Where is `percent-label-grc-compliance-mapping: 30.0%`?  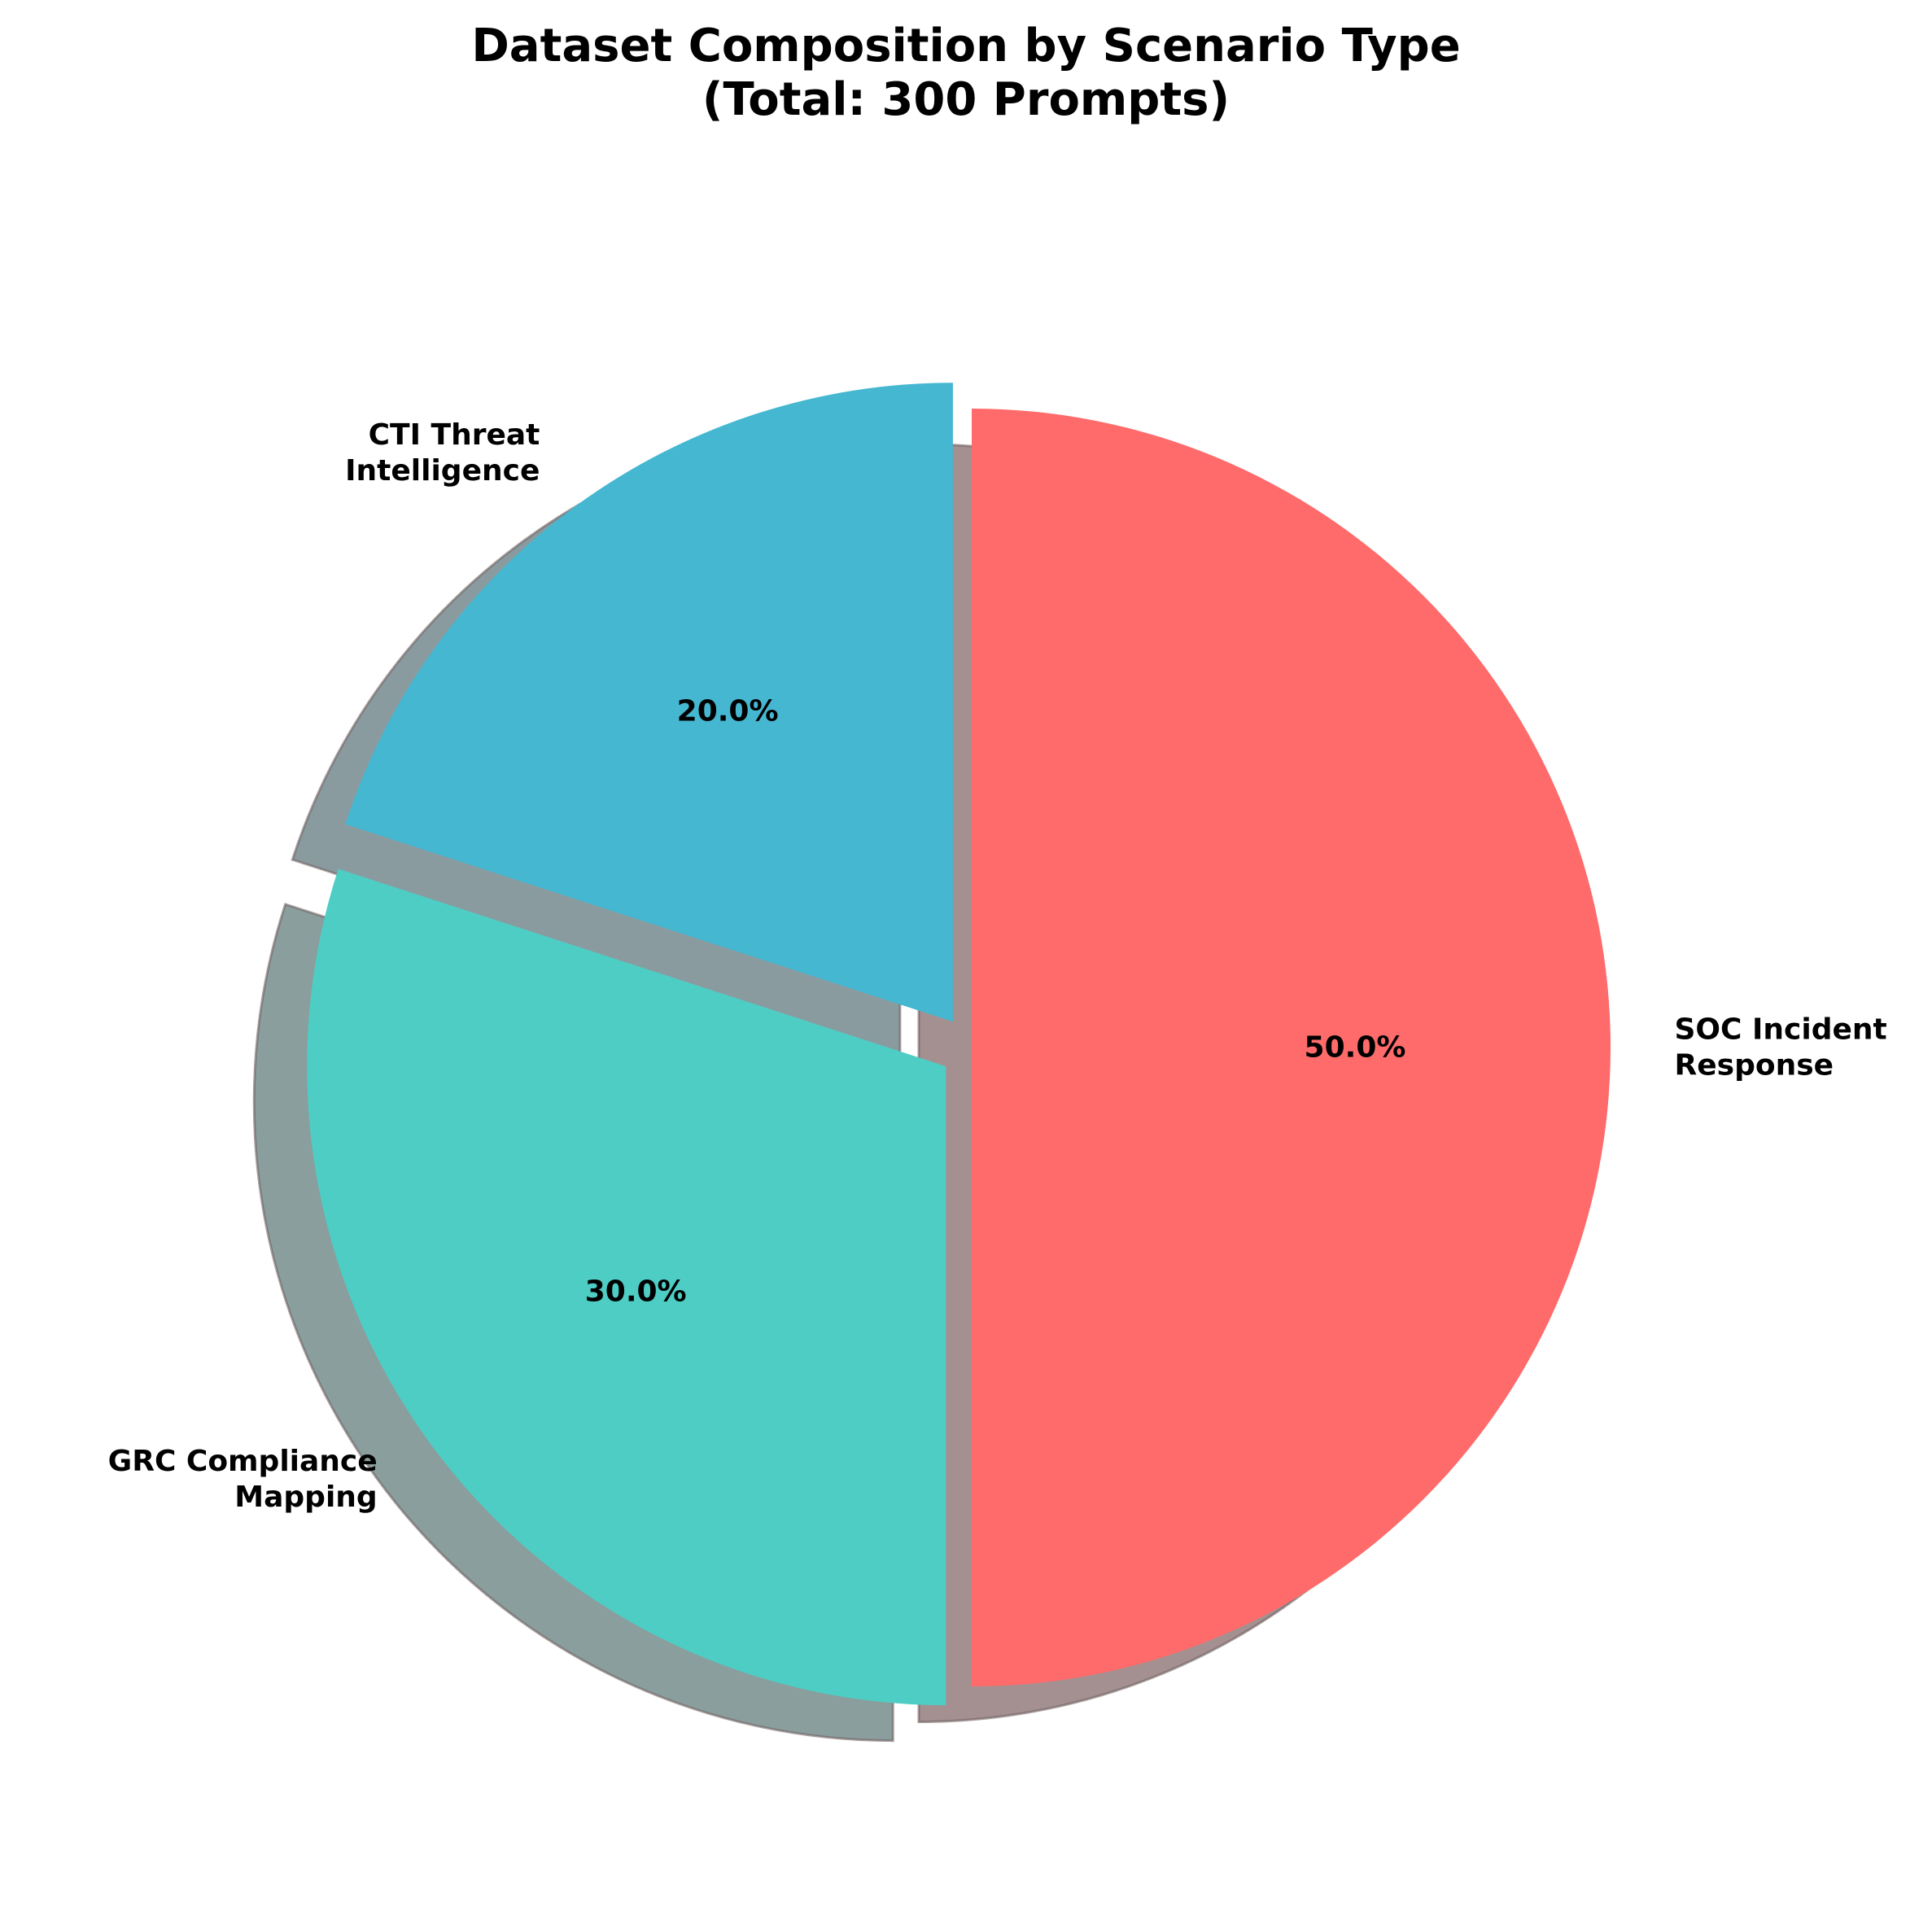 percent-label-grc-compliance-mapping: 30.0% is located at coordinates (636, 1291).